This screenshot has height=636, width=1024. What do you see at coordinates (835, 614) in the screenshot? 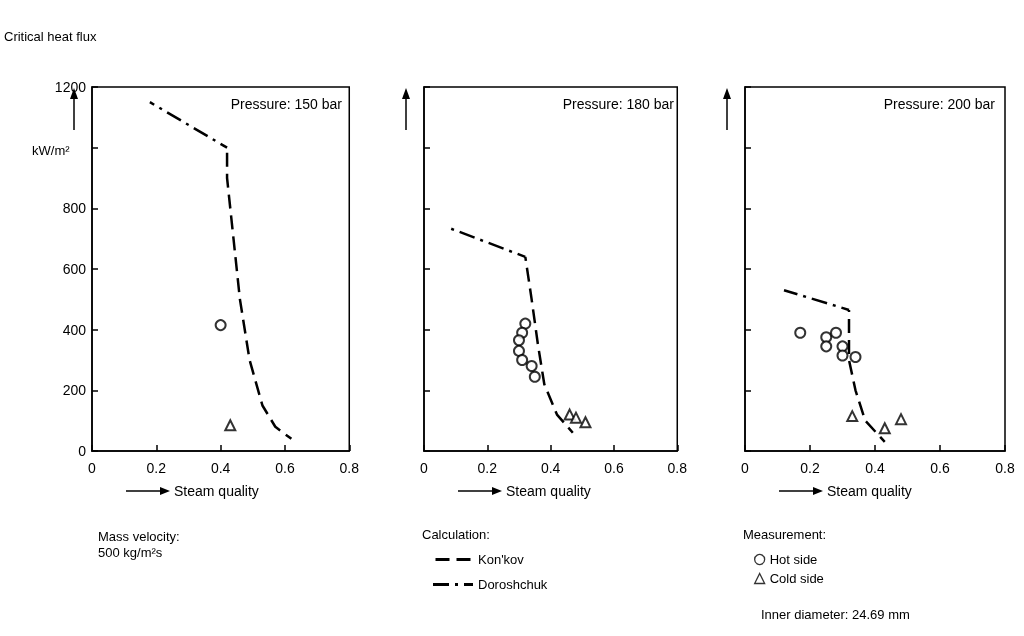
I see `text: Inner diameter: 24.69 mm` at bounding box center [835, 614].